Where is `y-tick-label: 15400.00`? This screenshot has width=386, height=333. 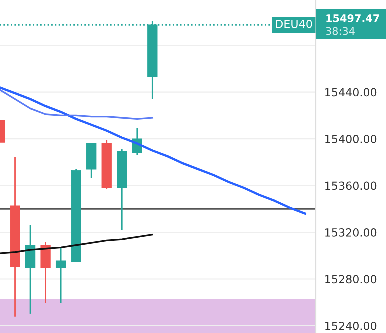
y-tick-label: 15400.00 is located at coordinates (351, 139).